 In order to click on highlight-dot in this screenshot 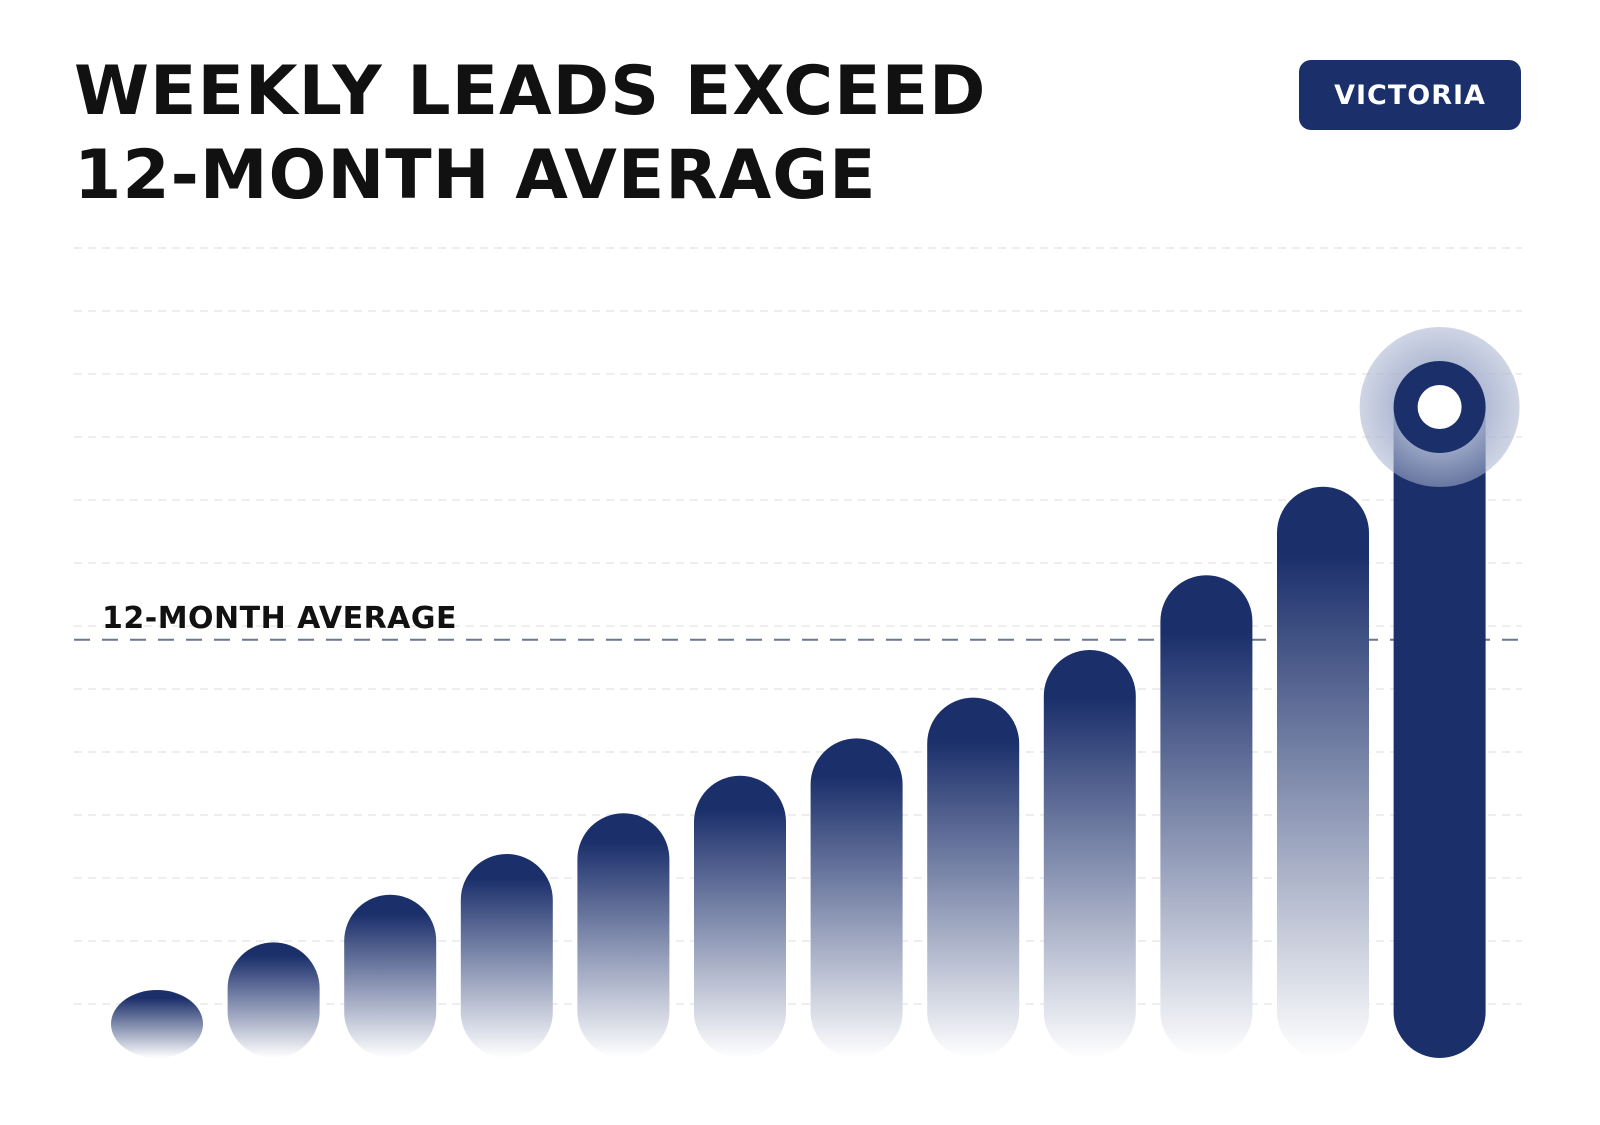, I will do `click(1440, 407)`.